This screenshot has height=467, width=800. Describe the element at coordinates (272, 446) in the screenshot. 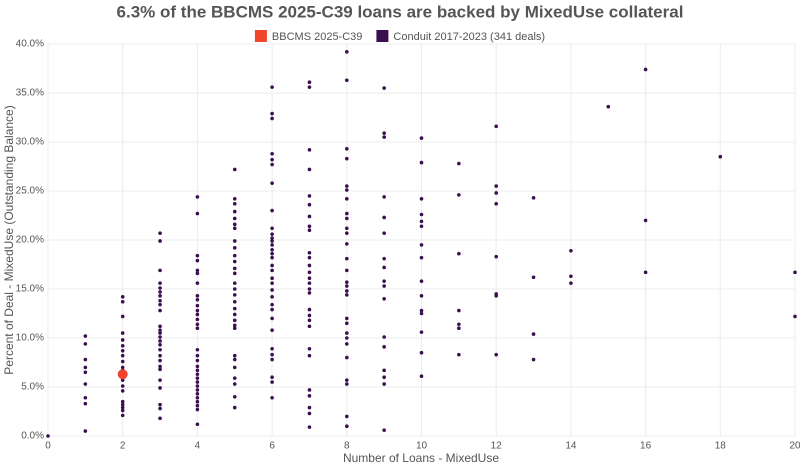

I see `x-tick-label: 6` at that location.